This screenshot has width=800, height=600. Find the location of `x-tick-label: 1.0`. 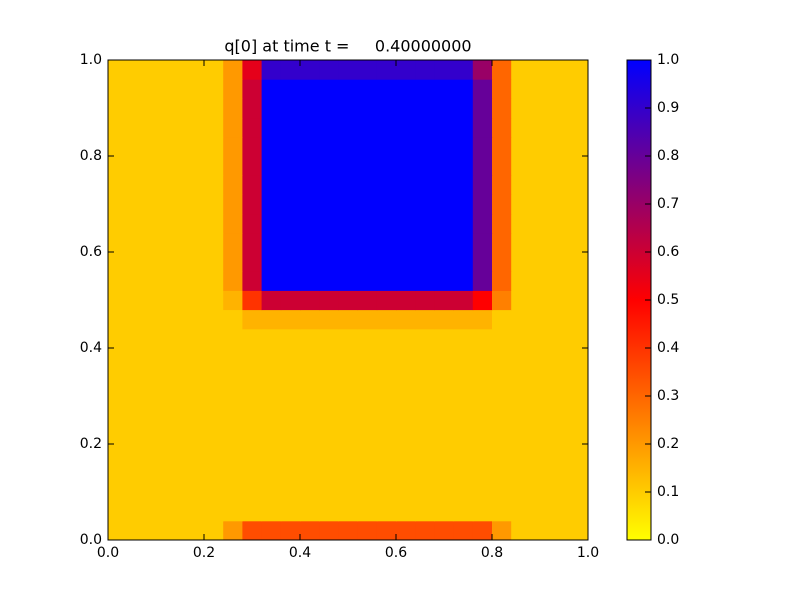

x-tick-label: 1.0 is located at coordinates (588, 553).